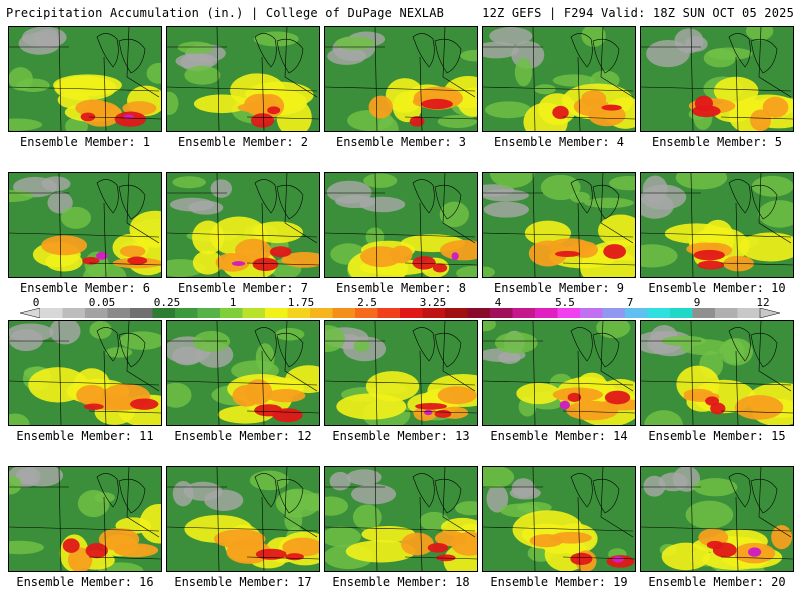 This screenshot has height=600, width=800. I want to click on colorbar-tick-label: 0.05, so click(102, 302).